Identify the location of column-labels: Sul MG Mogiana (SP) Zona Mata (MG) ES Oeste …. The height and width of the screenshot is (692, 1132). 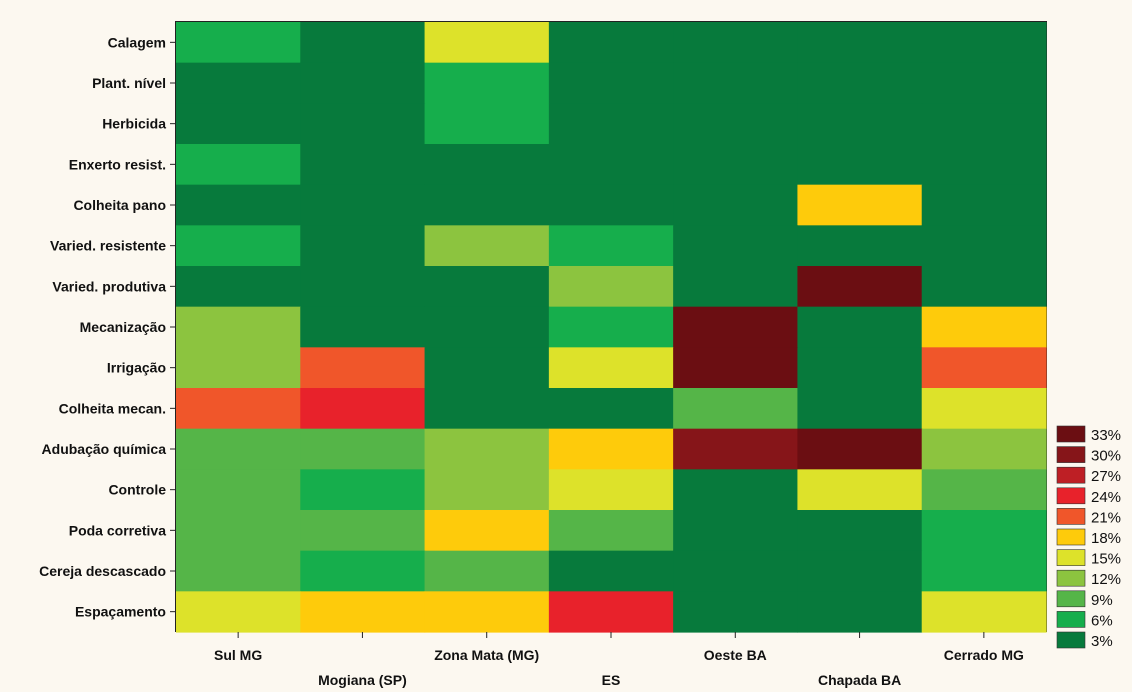
(619, 660).